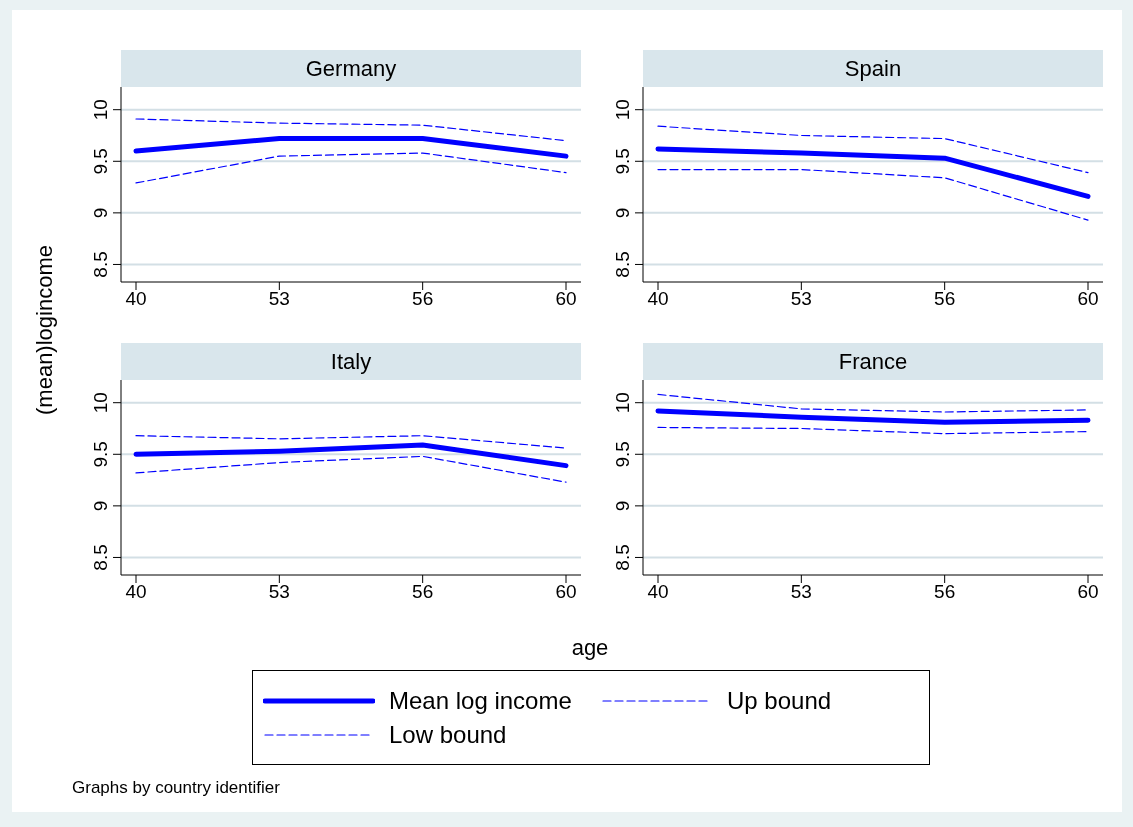 The image size is (1133, 827). Describe the element at coordinates (590, 648) in the screenshot. I see `x-axis-title: age` at that location.